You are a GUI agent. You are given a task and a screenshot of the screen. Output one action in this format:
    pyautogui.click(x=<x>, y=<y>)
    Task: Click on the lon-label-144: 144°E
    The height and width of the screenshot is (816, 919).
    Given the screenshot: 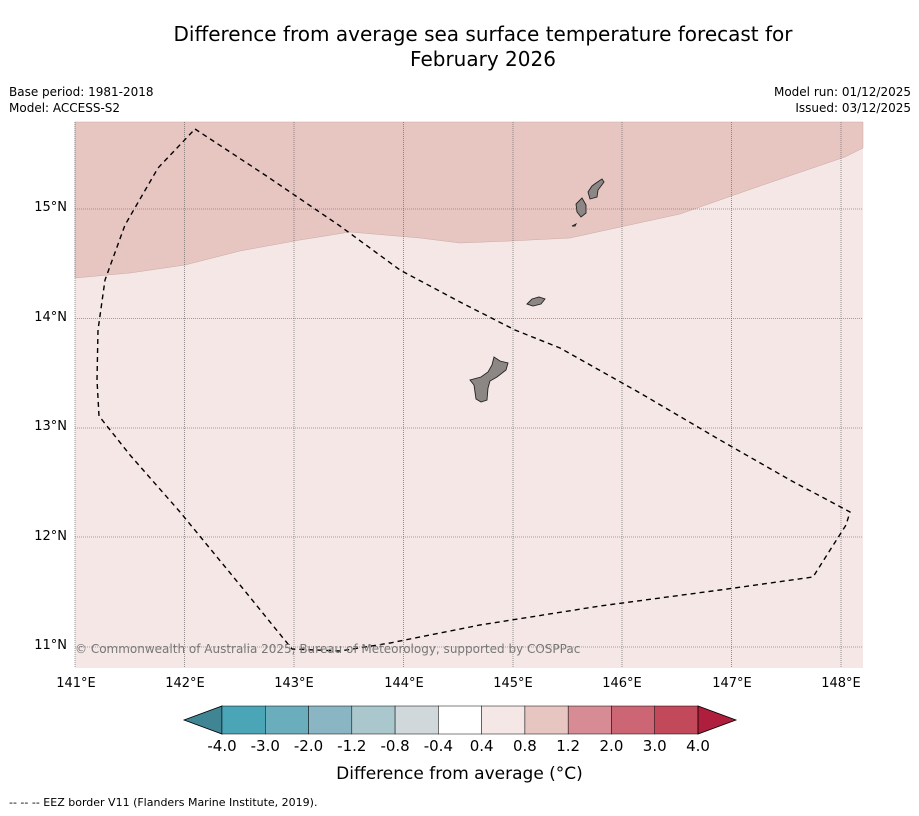 What is the action you would take?
    pyautogui.click(x=404, y=683)
    